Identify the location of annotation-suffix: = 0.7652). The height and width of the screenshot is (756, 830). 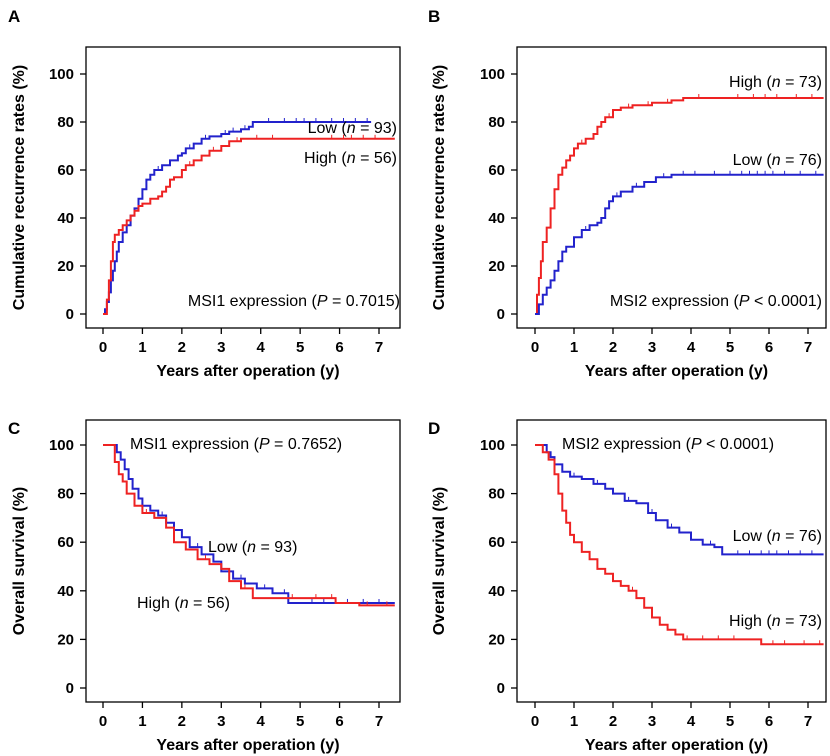
(306, 444).